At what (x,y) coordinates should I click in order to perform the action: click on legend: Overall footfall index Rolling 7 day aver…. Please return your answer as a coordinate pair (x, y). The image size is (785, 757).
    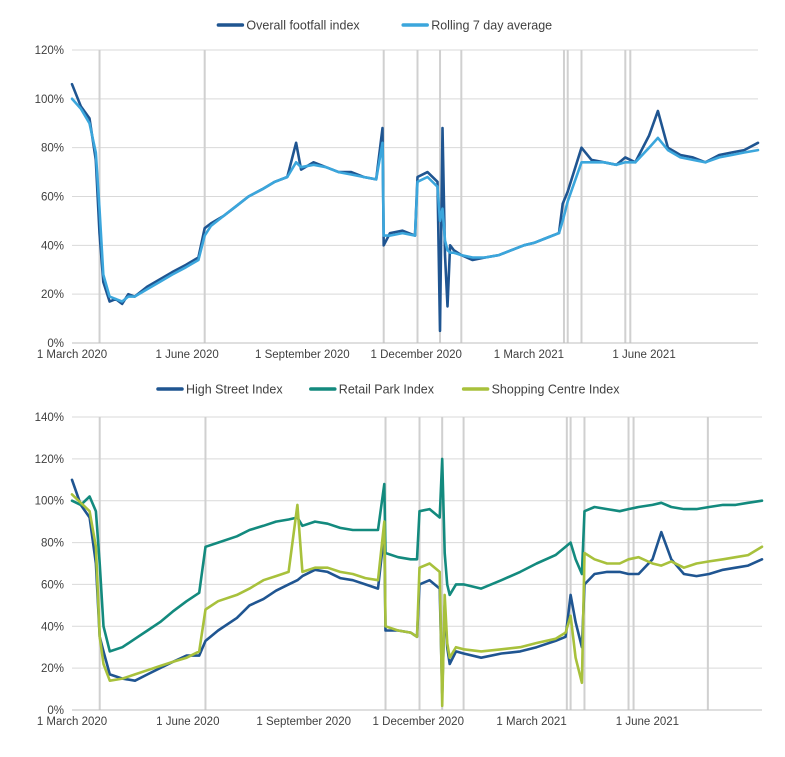
    Looking at the image, I should click on (384, 26).